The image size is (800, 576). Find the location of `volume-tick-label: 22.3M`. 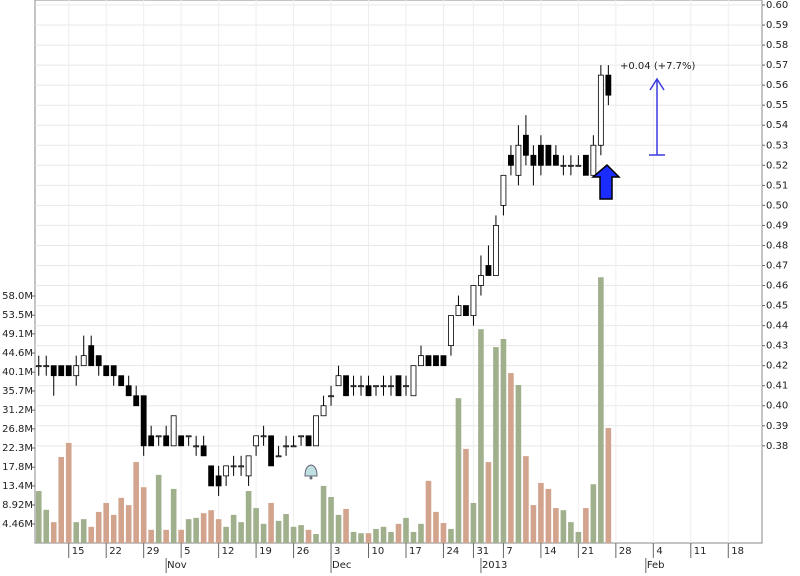

volume-tick-label: 22.3M is located at coordinates (17, 448).